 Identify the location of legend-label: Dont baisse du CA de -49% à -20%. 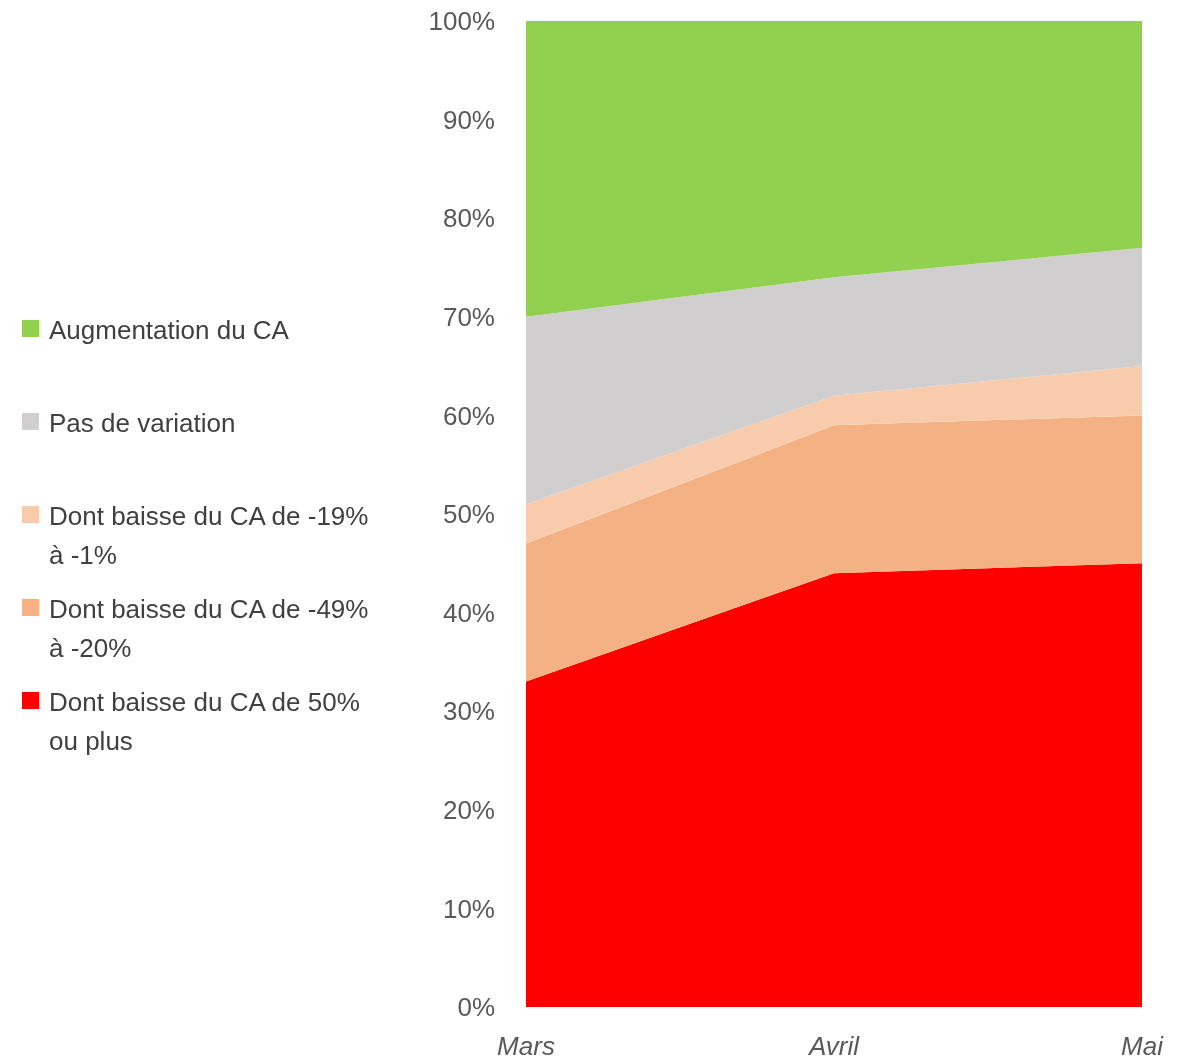
(209, 629).